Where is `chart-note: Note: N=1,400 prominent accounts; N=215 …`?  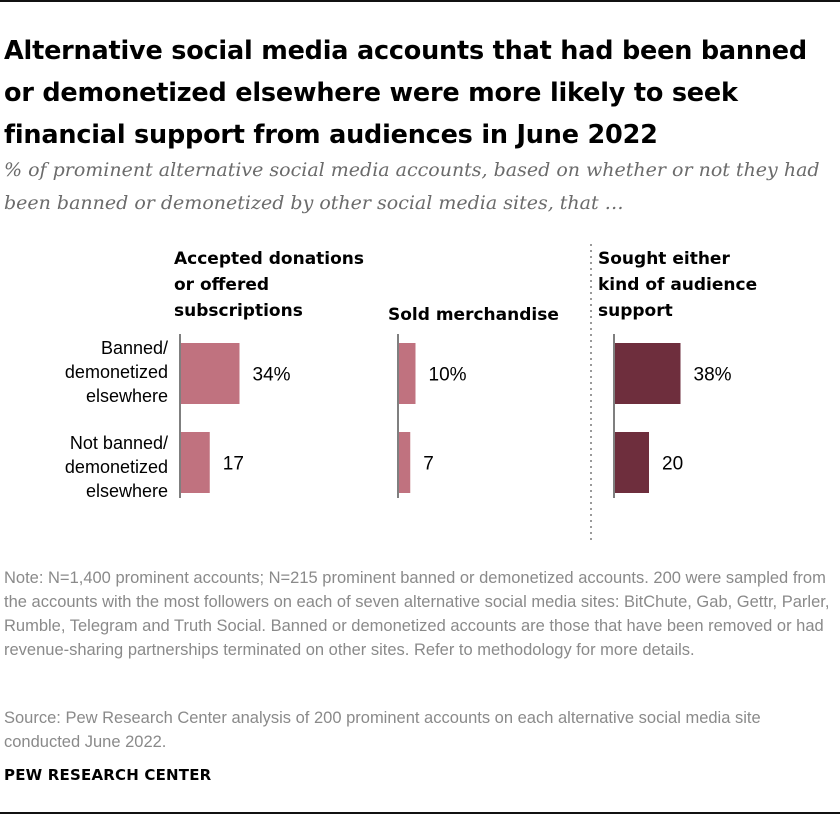 chart-note: Note: N=1,400 prominent accounts; N=215 … is located at coordinates (417, 614).